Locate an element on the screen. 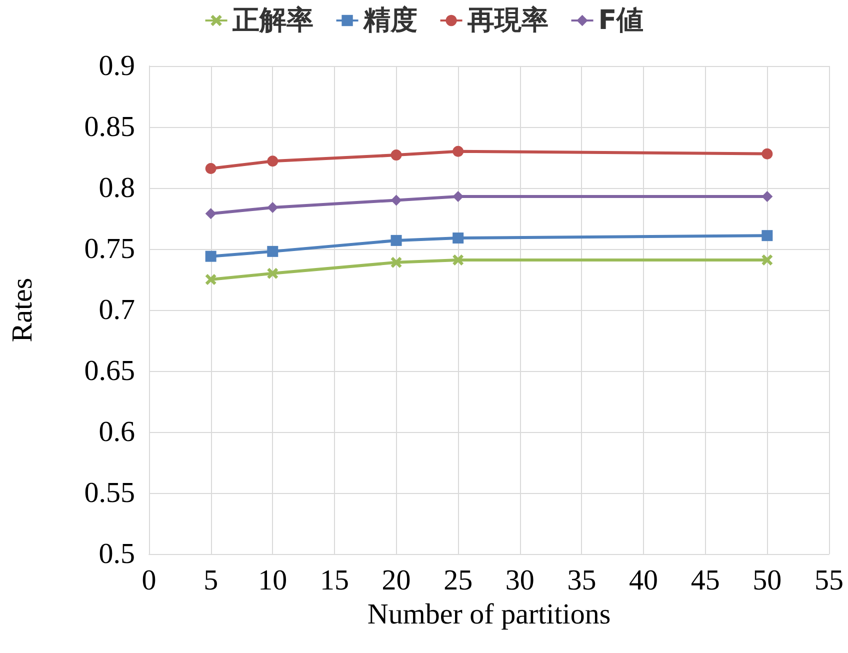 This screenshot has width=848, height=653. y-tick-label: 0.8 is located at coordinates (116, 188).